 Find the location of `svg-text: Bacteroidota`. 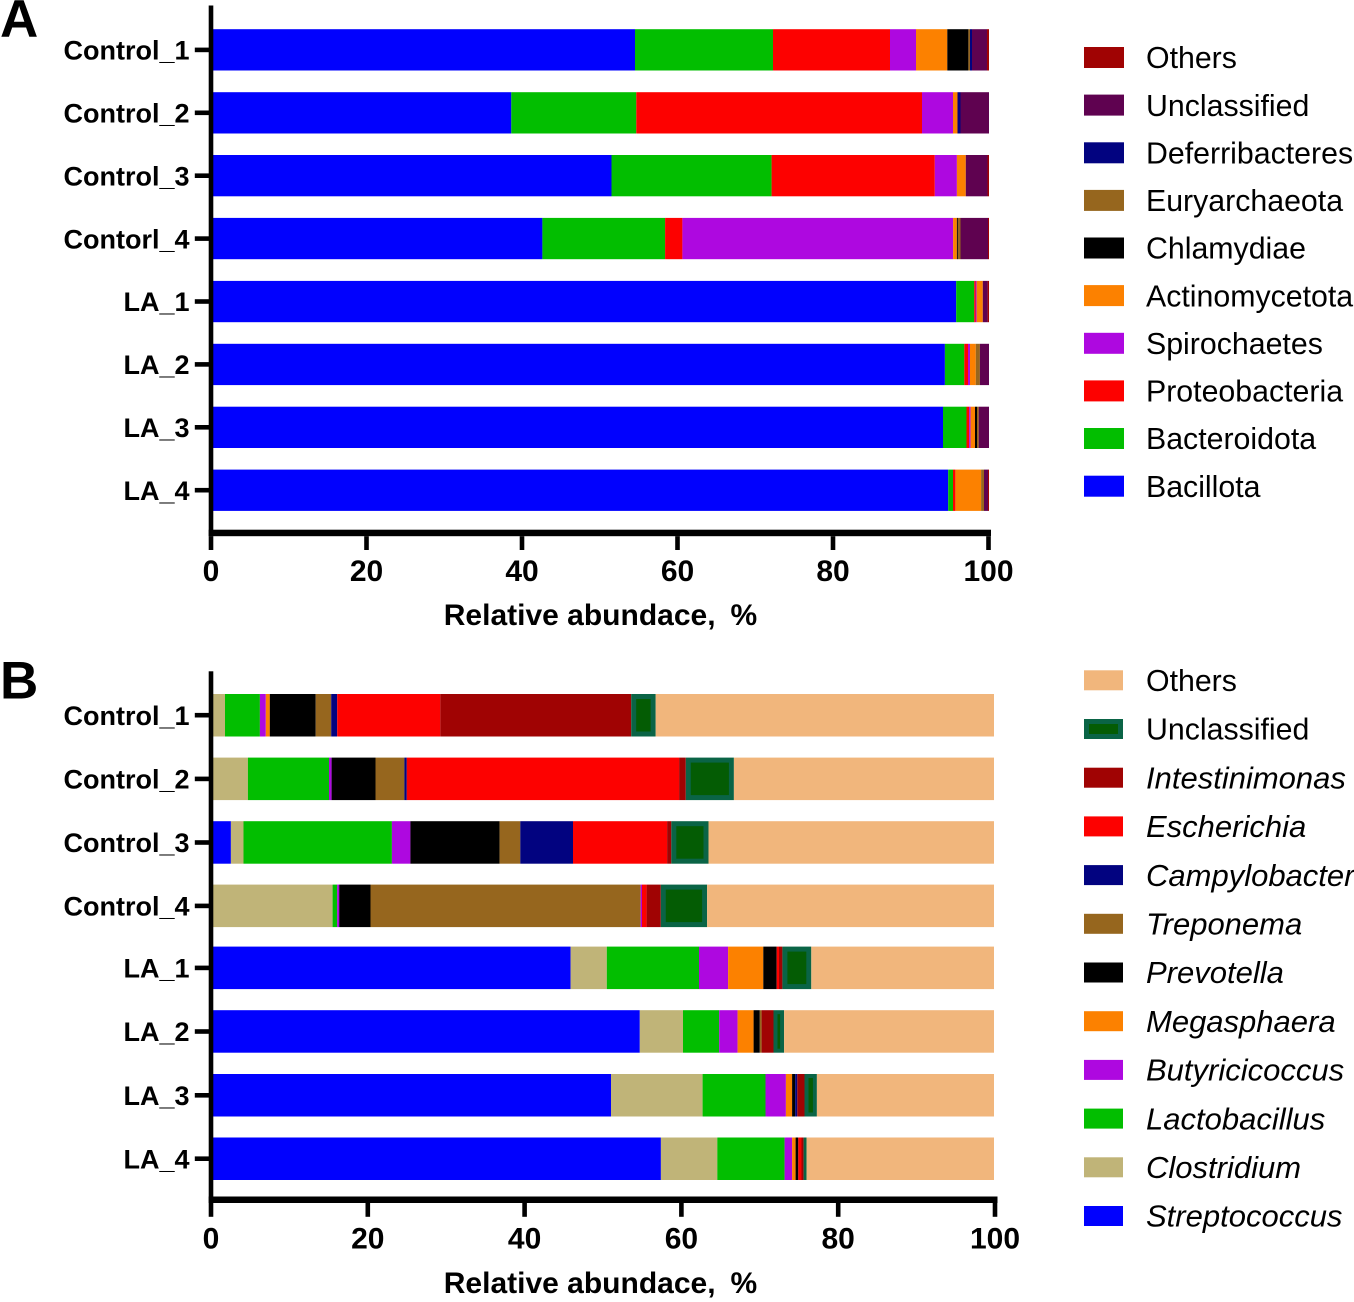

svg-text: Bacteroidota is located at coordinates (1231, 439).